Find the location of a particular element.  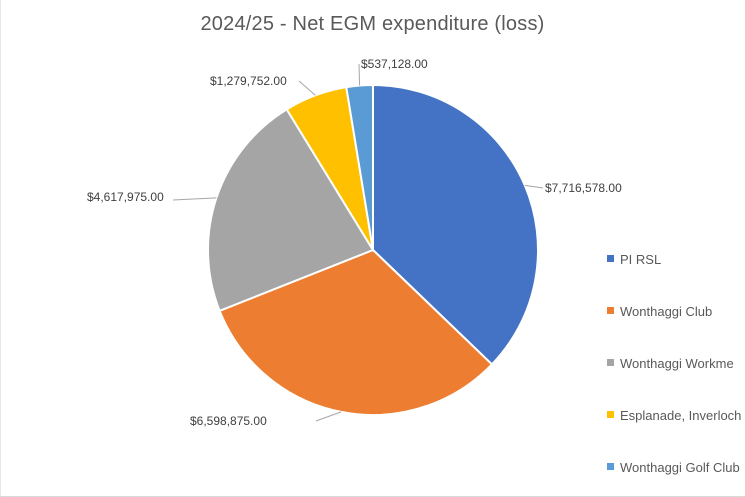

data-label-3: $4,617,975.00 is located at coordinates (125, 197).